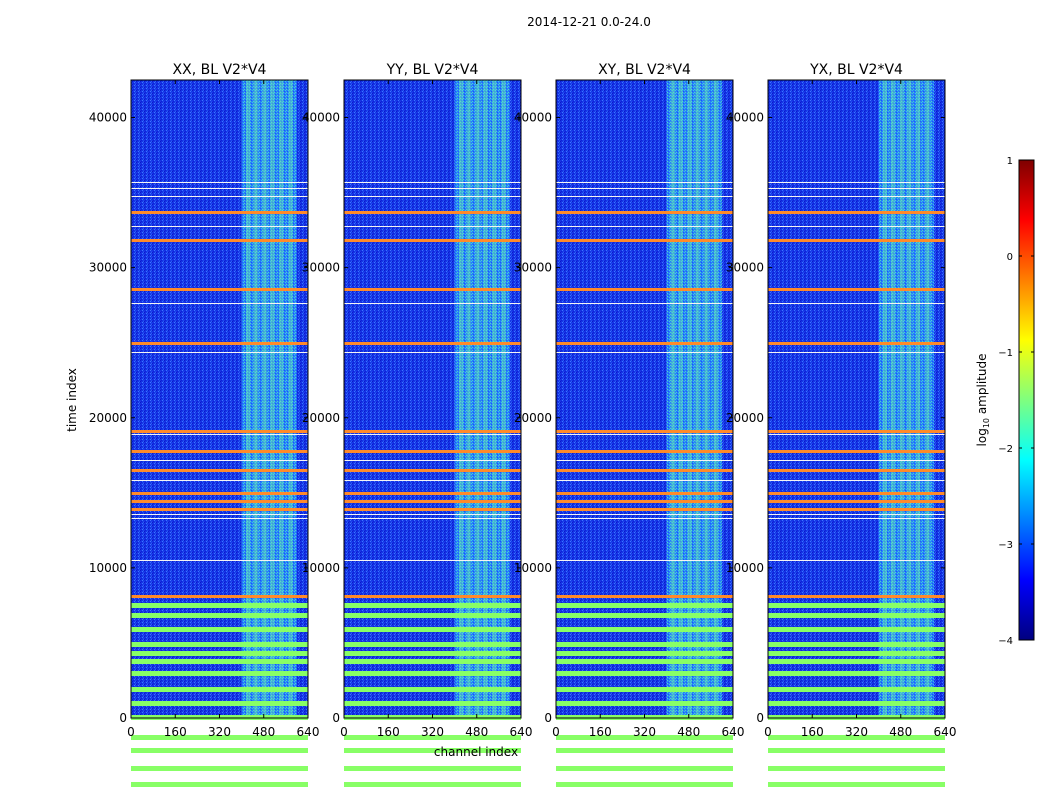  What do you see at coordinates (983, 400) in the screenshot?
I see `colorbar-label: log10 amplitude` at bounding box center [983, 400].